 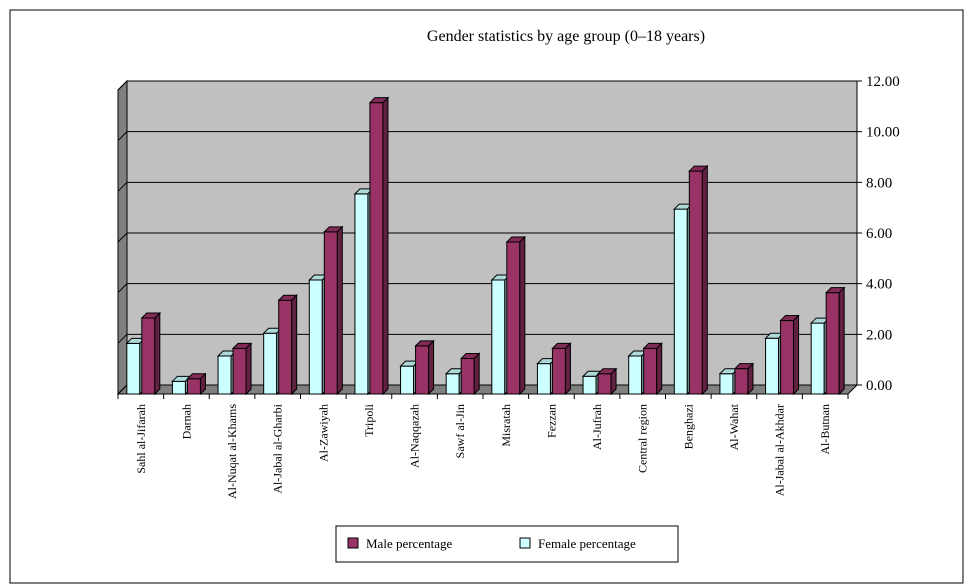 I want to click on y-tick-label: 8.00, so click(x=879, y=183).